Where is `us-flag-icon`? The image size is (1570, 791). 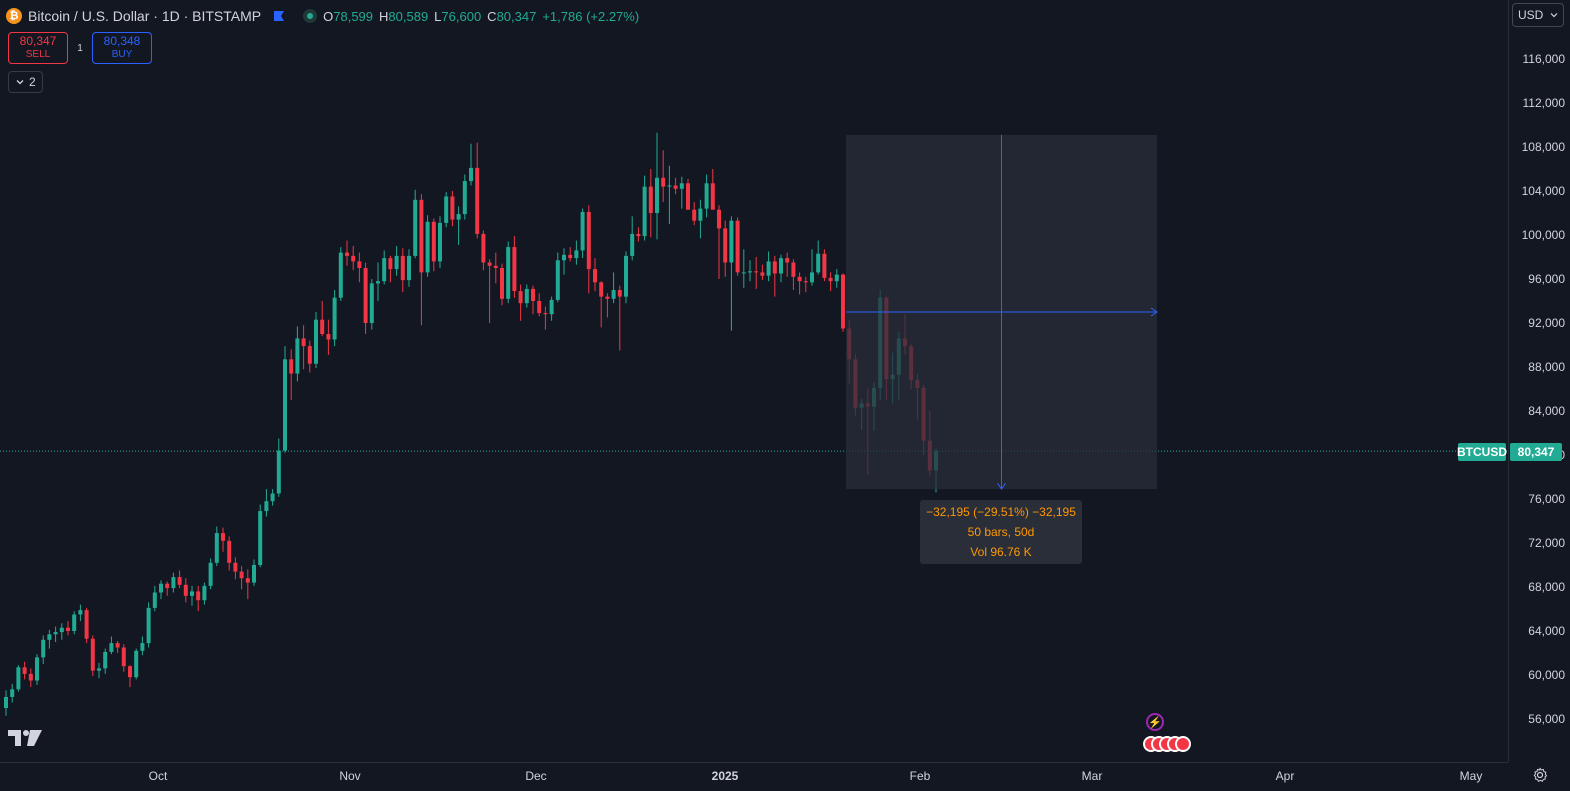
us-flag-icon is located at coordinates (1183, 744).